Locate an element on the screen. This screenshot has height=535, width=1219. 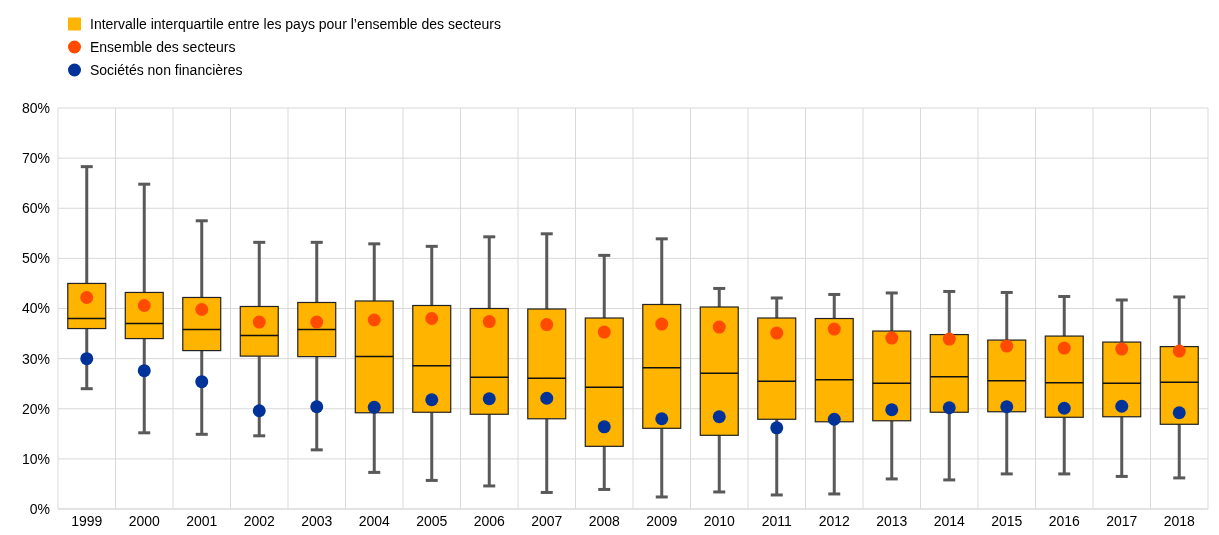
x-tick-label: 2005 is located at coordinates (432, 521).